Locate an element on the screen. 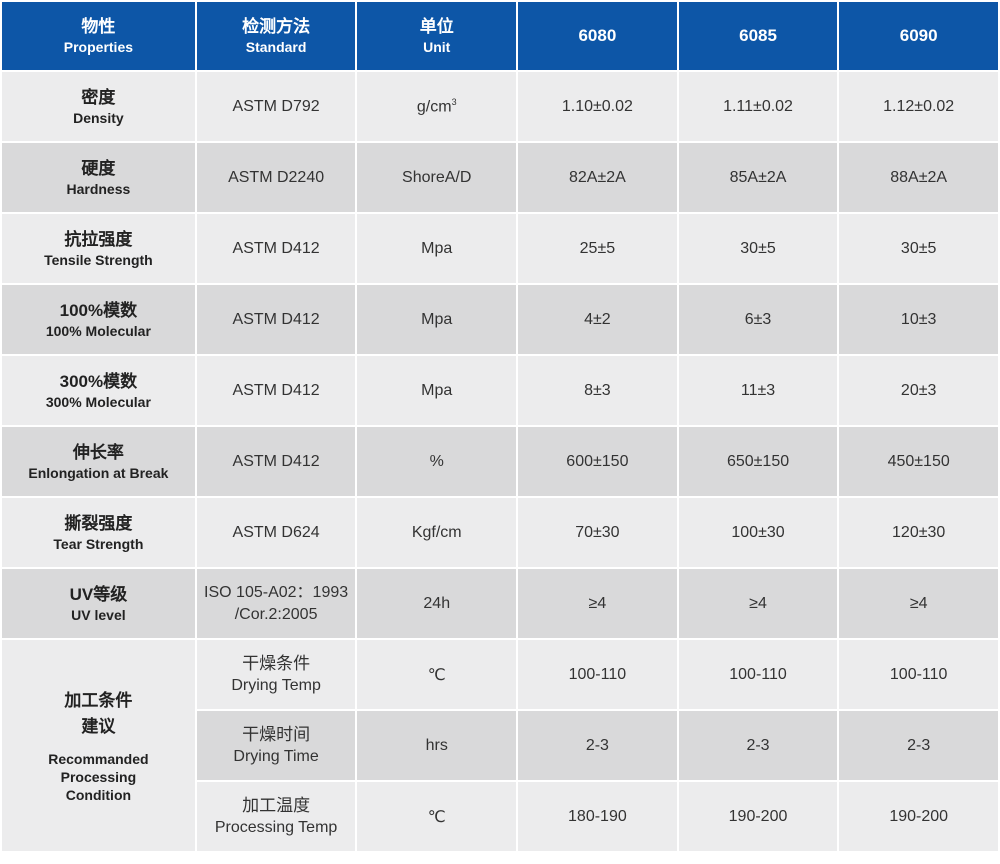  value-6090: 20±3 is located at coordinates (918, 390).